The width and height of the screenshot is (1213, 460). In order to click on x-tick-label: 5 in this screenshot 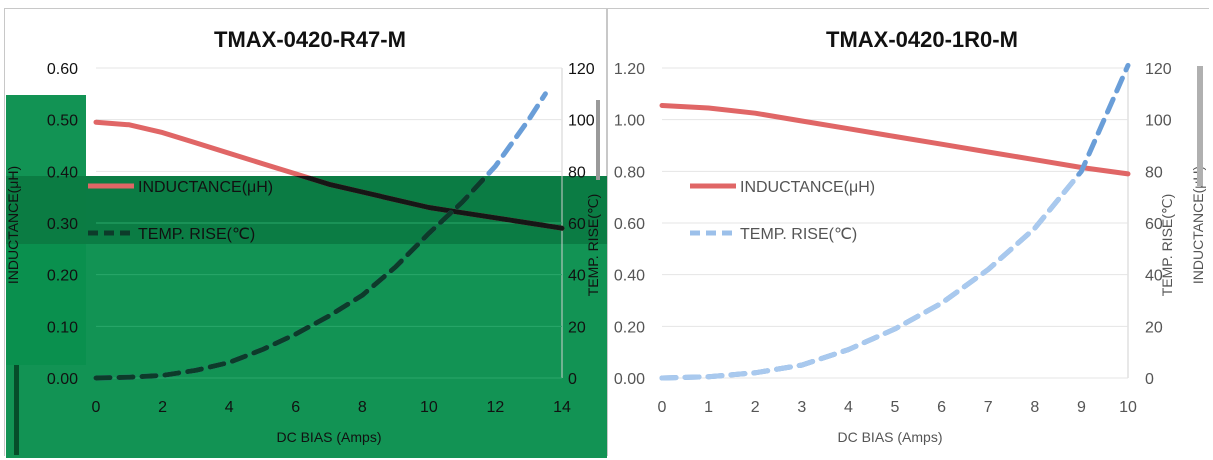, I will do `click(895, 407)`.